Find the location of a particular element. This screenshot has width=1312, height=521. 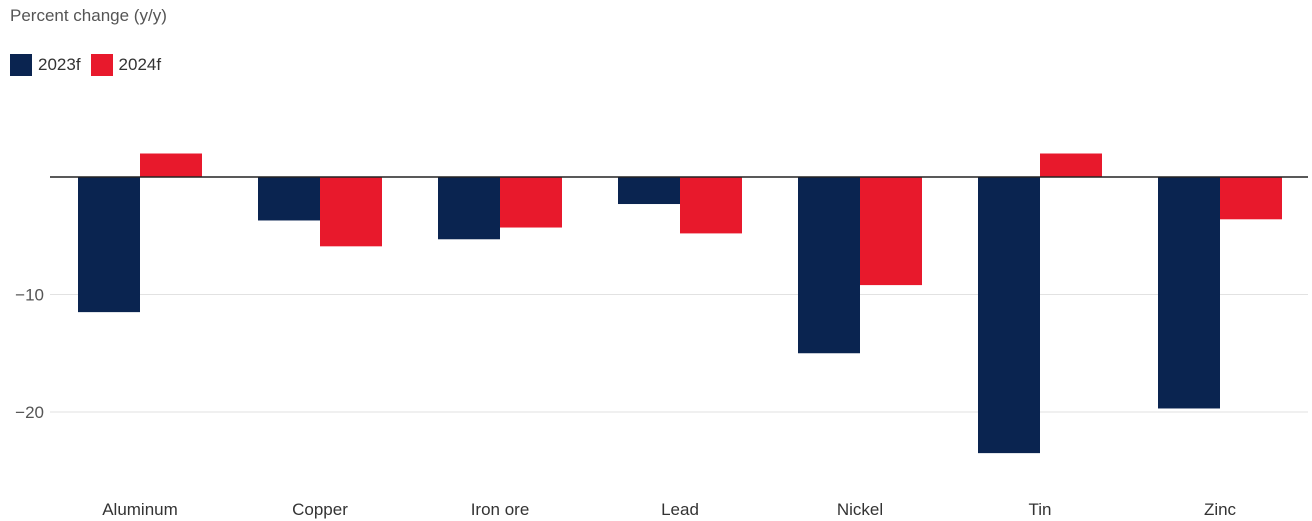

bar-2023f-aluminum is located at coordinates (109, 245).